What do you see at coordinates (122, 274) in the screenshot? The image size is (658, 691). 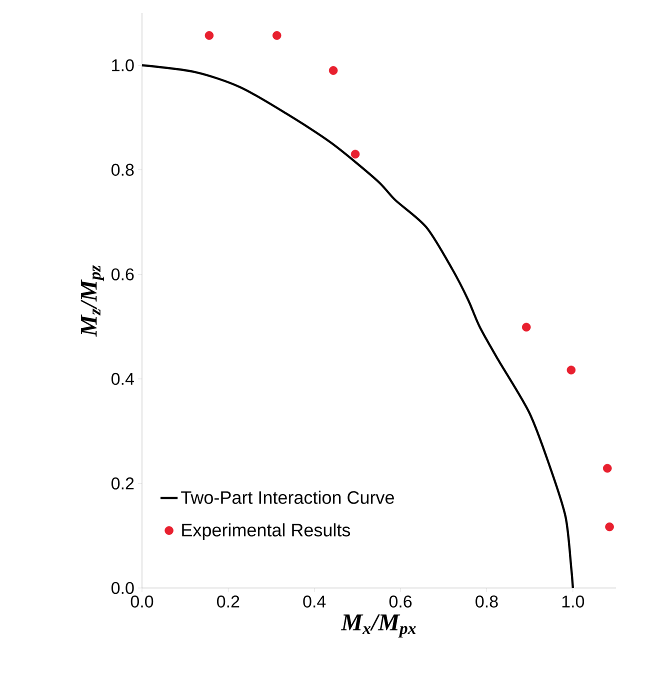 I see `y-tick-label: 0.6` at bounding box center [122, 274].